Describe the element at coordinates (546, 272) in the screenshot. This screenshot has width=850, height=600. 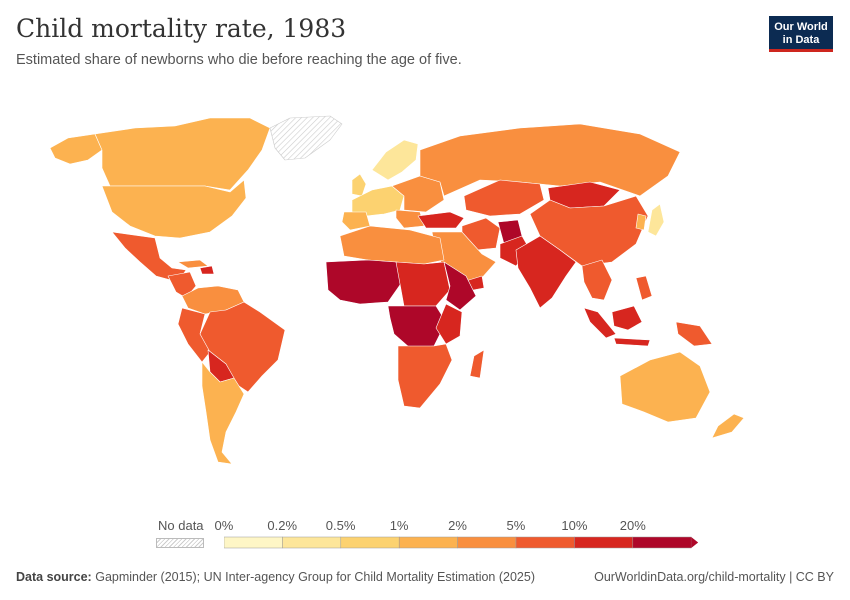
I see `region-india` at that location.